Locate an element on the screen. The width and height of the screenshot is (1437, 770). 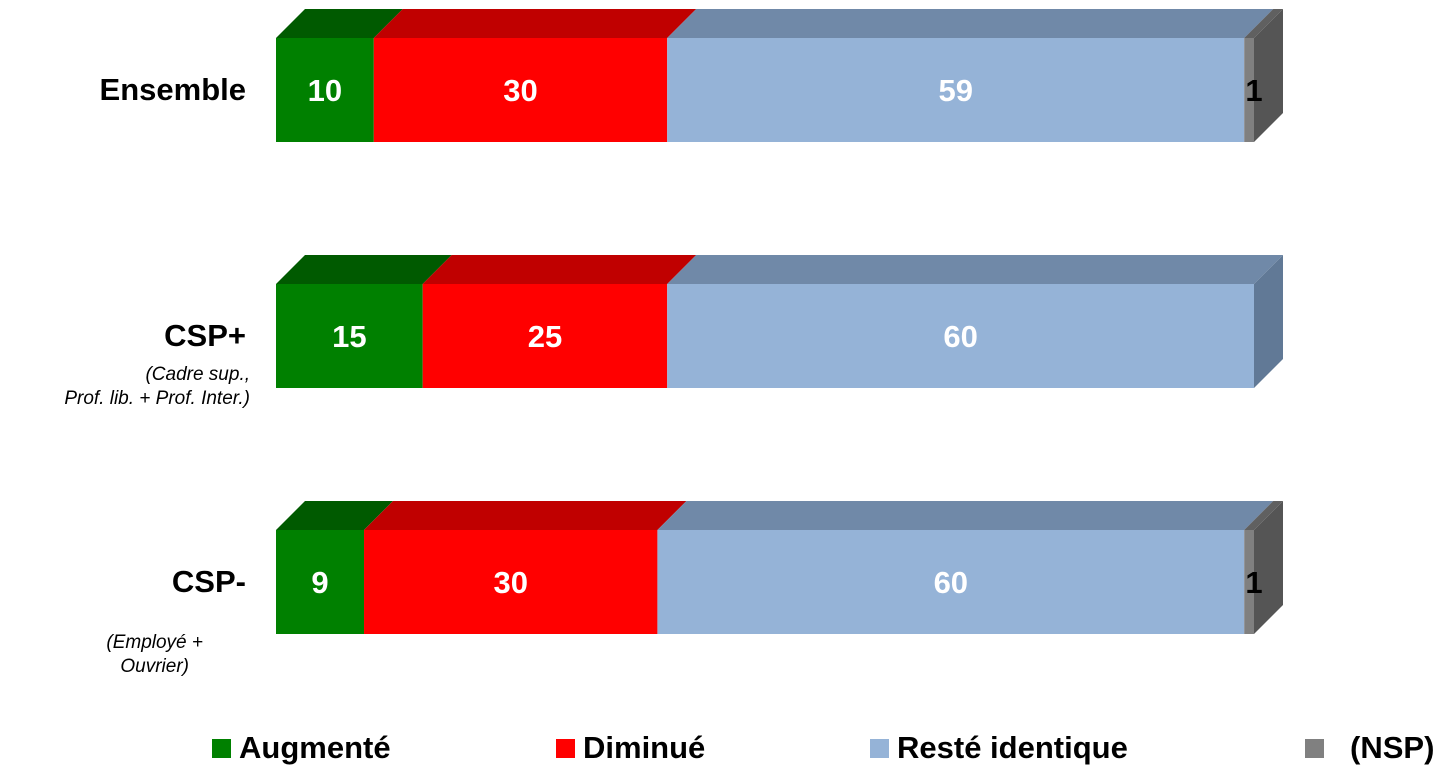
data-label-3-2: 1 is located at coordinates (1253, 582).